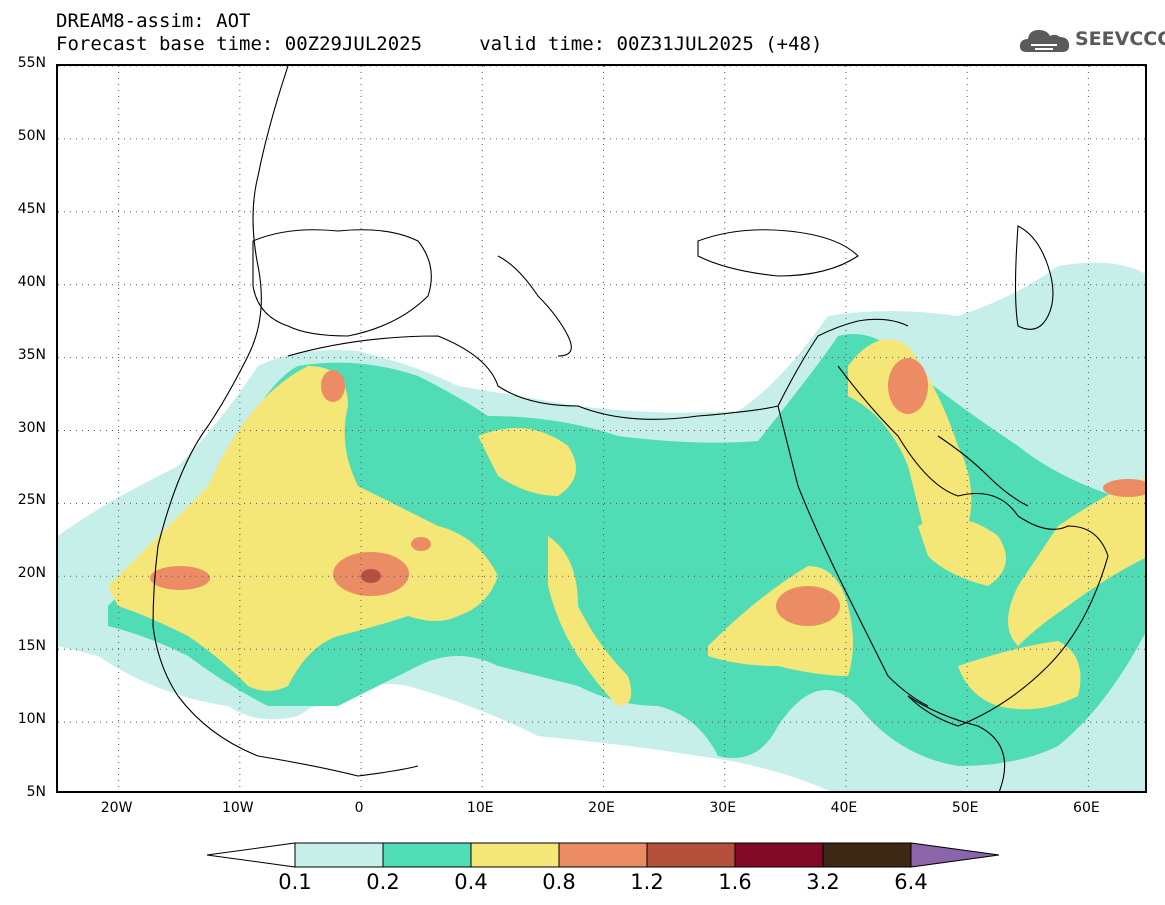 The width and height of the screenshot is (1165, 905). Describe the element at coordinates (1019, 675) in the screenshot. I see `aot-field-0.4-yemen` at that location.